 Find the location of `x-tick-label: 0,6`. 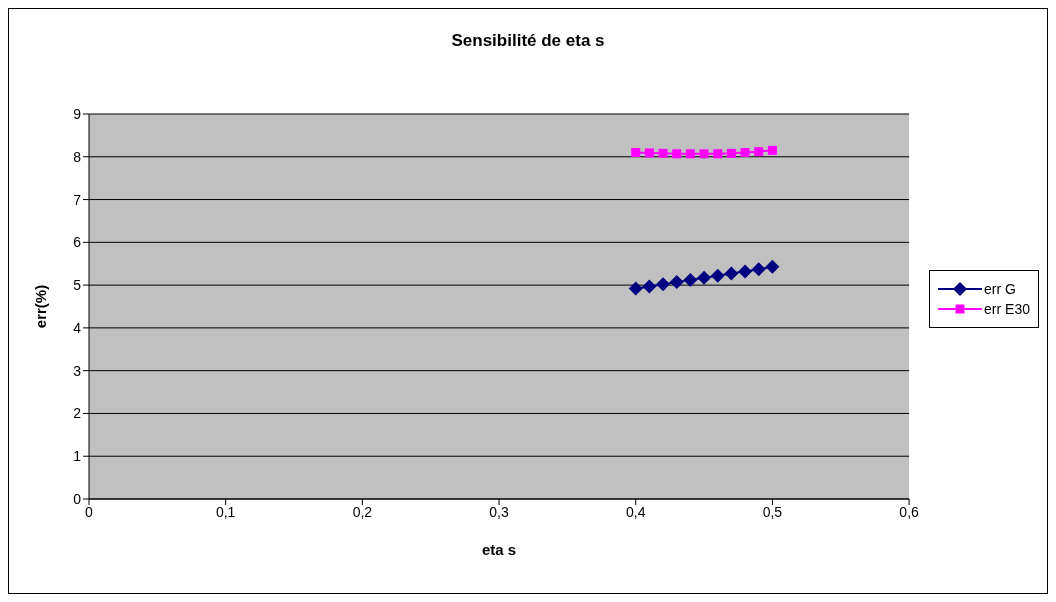

x-tick-label: 0,6 is located at coordinates (909, 511).